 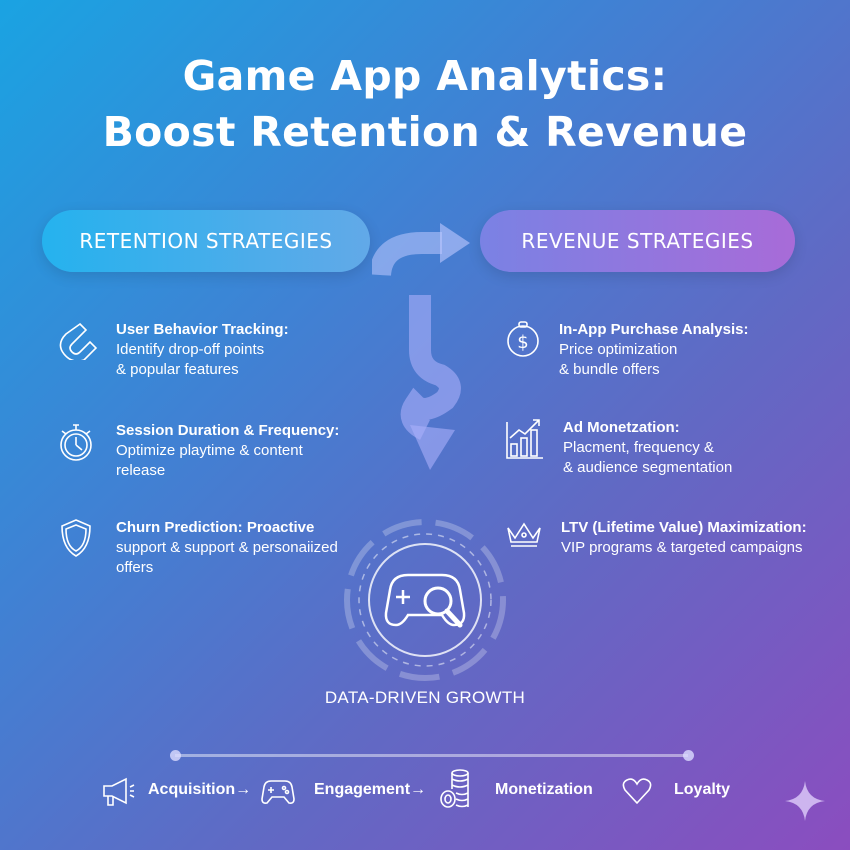 What do you see at coordinates (638, 447) in the screenshot?
I see `item-text: Placment, frequency &` at bounding box center [638, 447].